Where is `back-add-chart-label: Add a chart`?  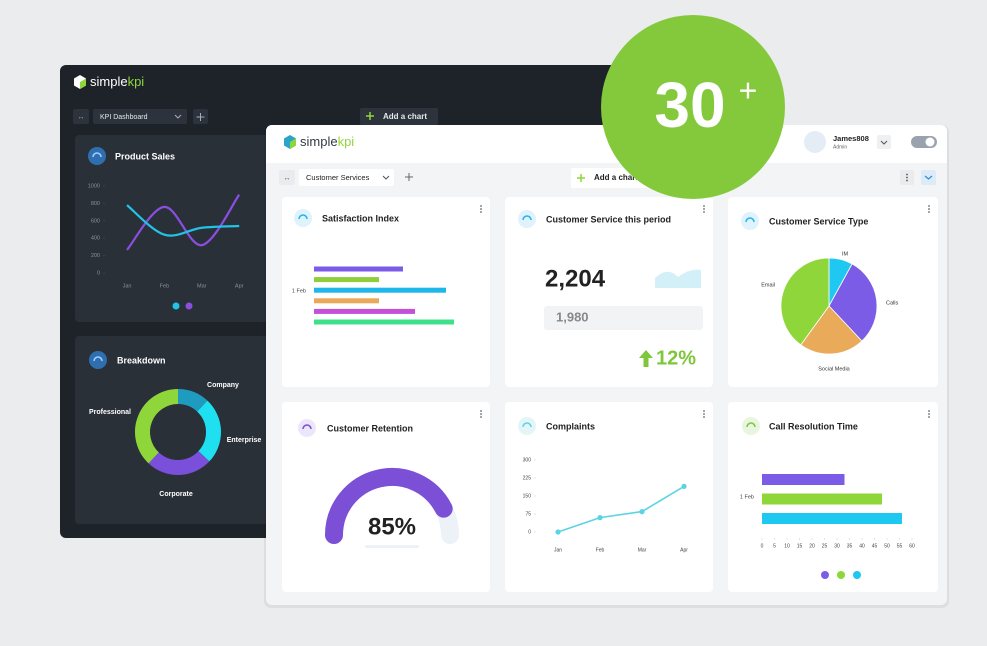
back-add-chart-label: Add a chart is located at coordinates (405, 116).